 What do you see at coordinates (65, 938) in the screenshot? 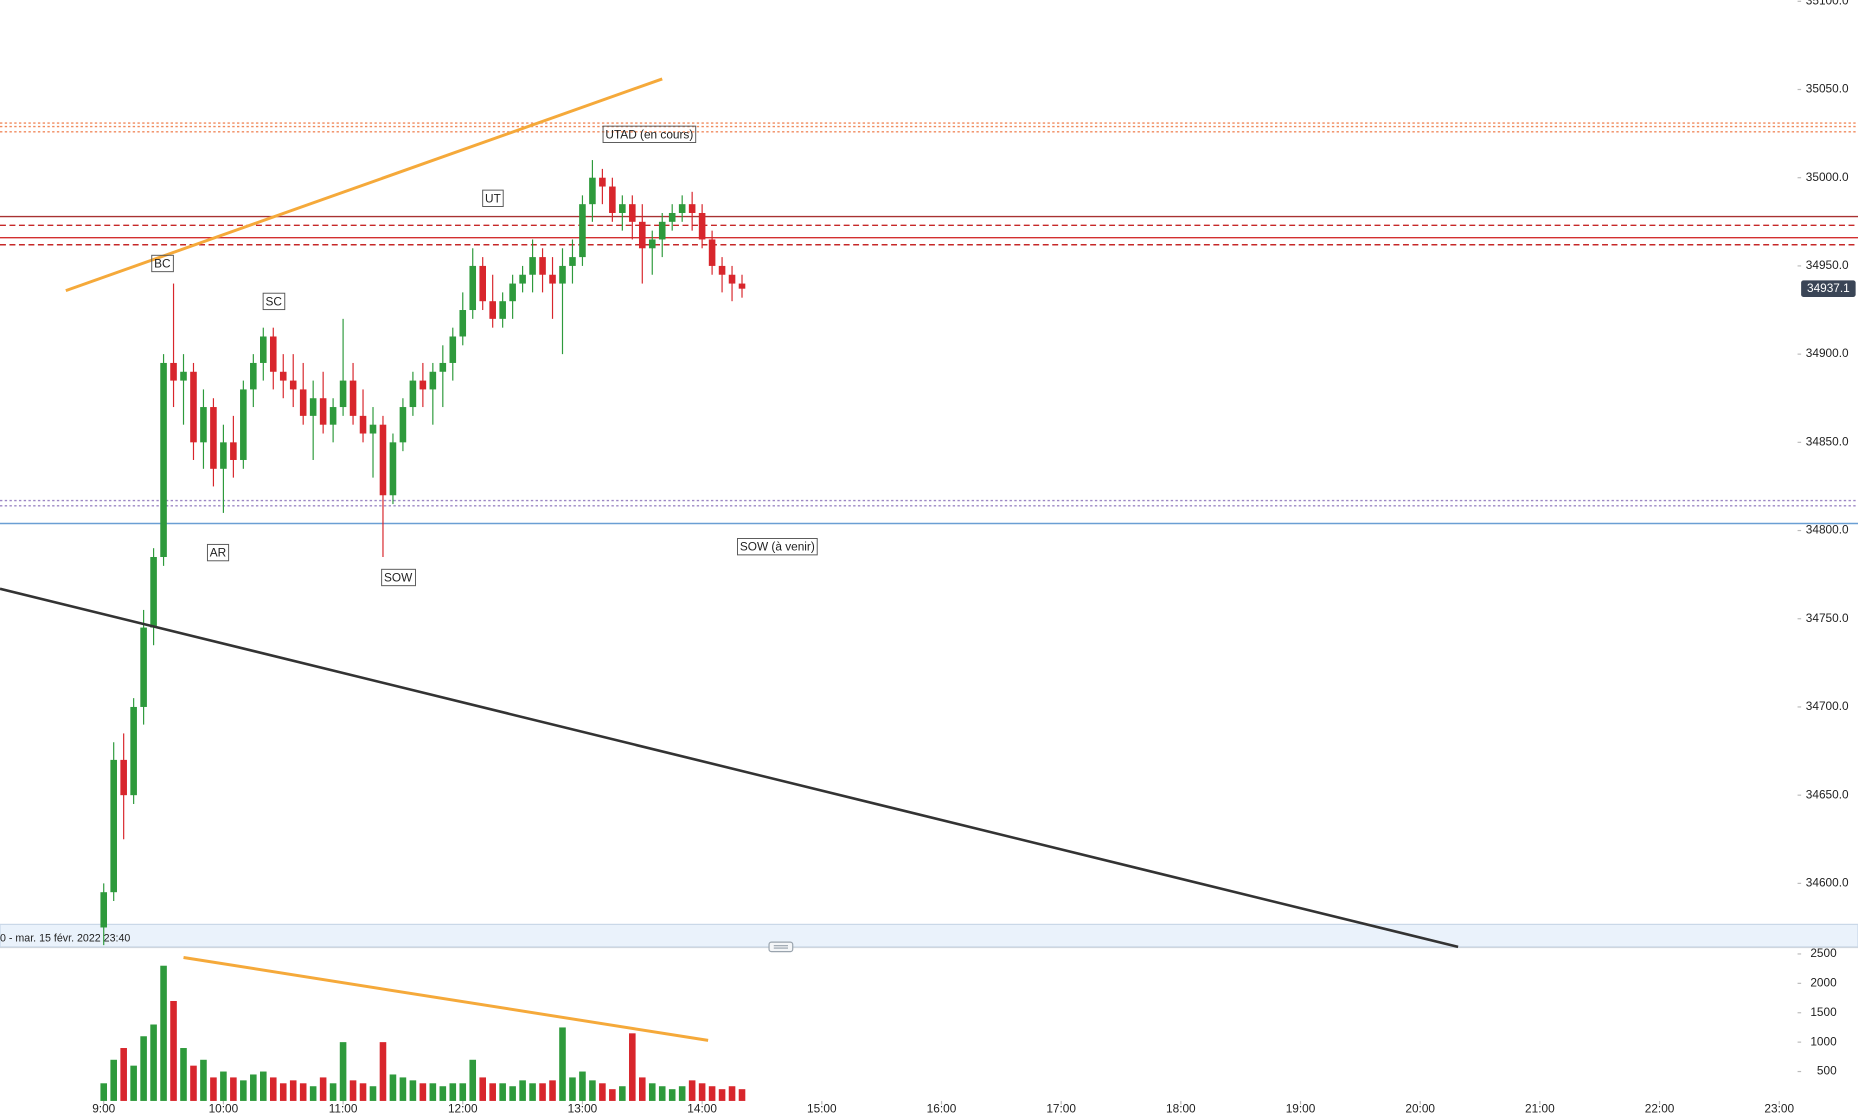
I see `footer-text: 0 - mar. 15 févr. 2022 23:40` at bounding box center [65, 938].